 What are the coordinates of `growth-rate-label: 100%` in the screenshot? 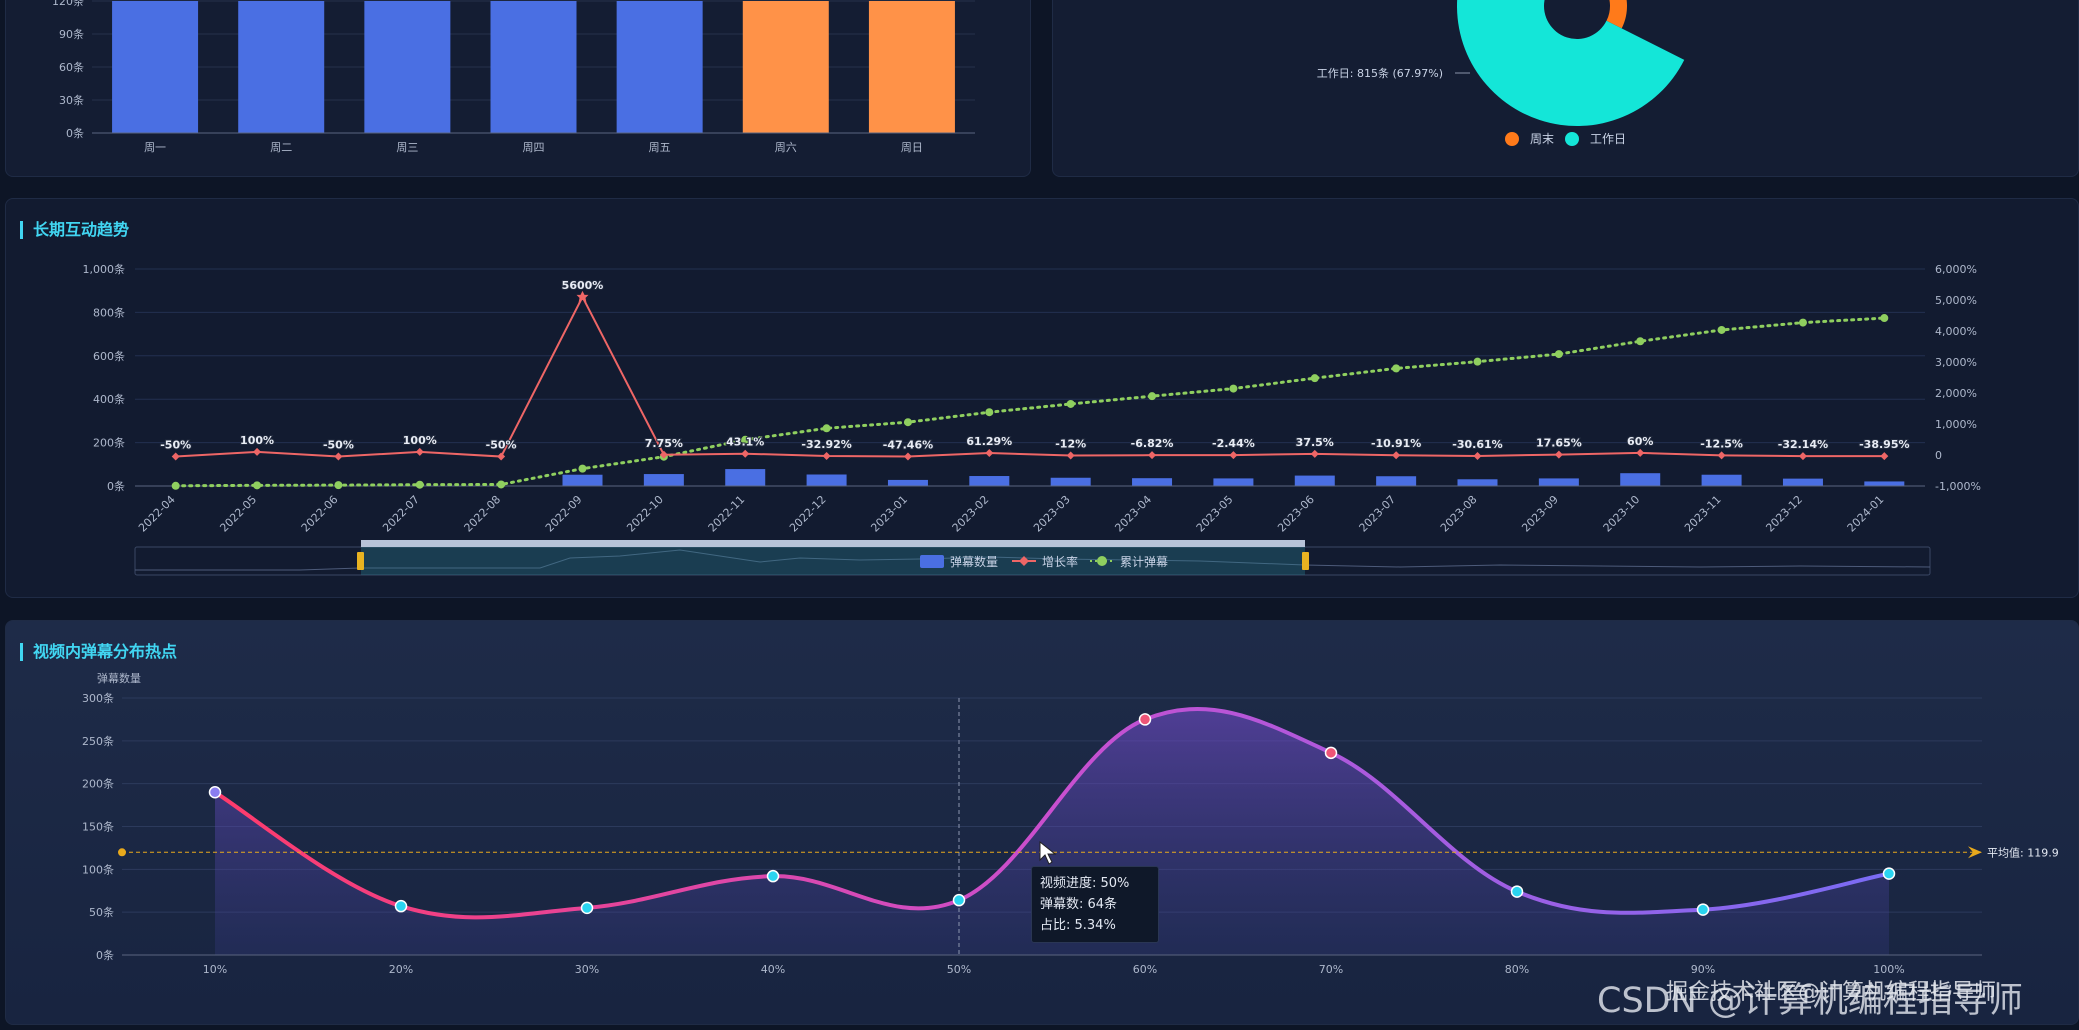 It's located at (257, 440).